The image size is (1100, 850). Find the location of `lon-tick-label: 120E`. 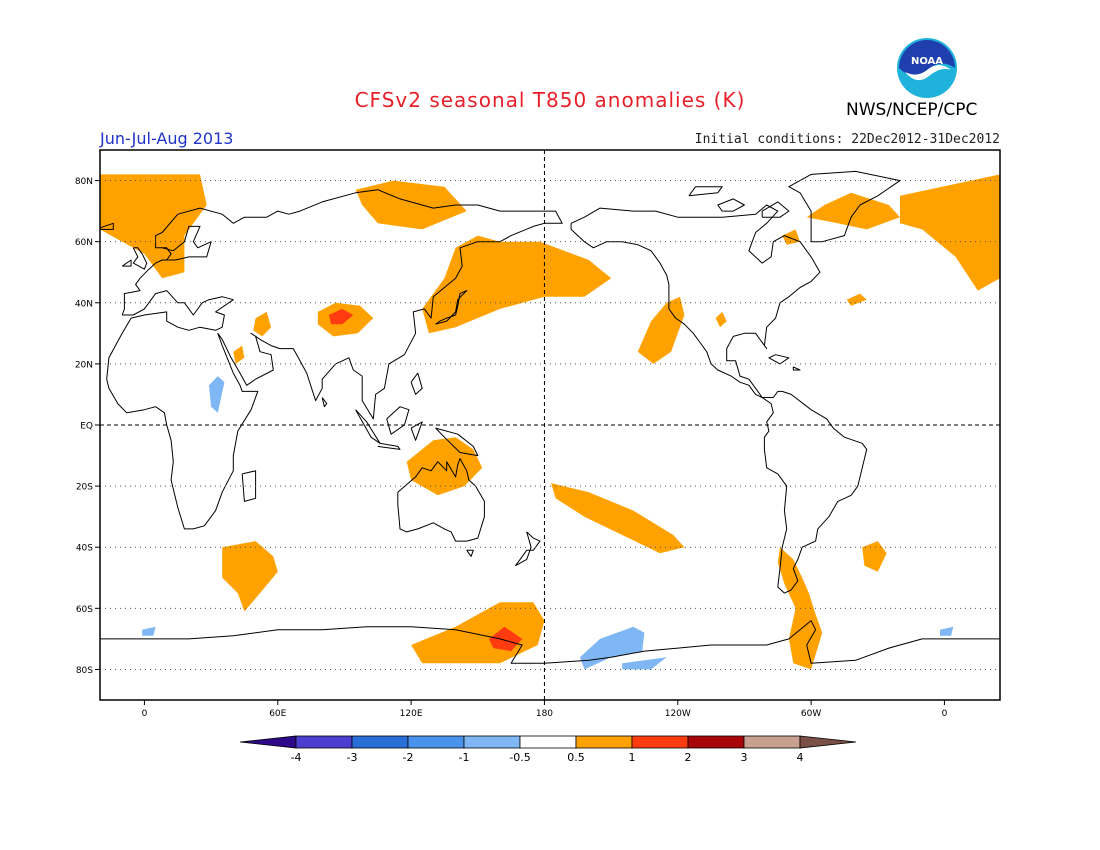

lon-tick-label: 120E is located at coordinates (411, 714).